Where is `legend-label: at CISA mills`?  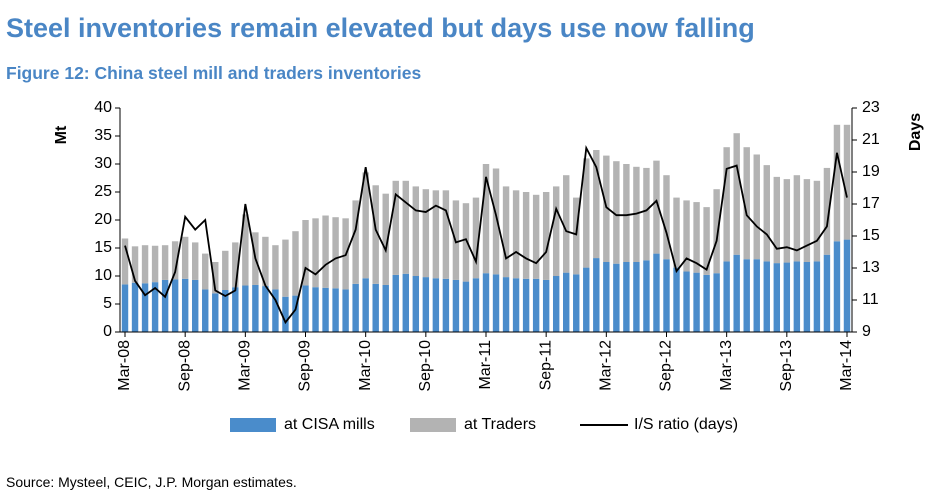 legend-label: at CISA mills is located at coordinates (329, 424).